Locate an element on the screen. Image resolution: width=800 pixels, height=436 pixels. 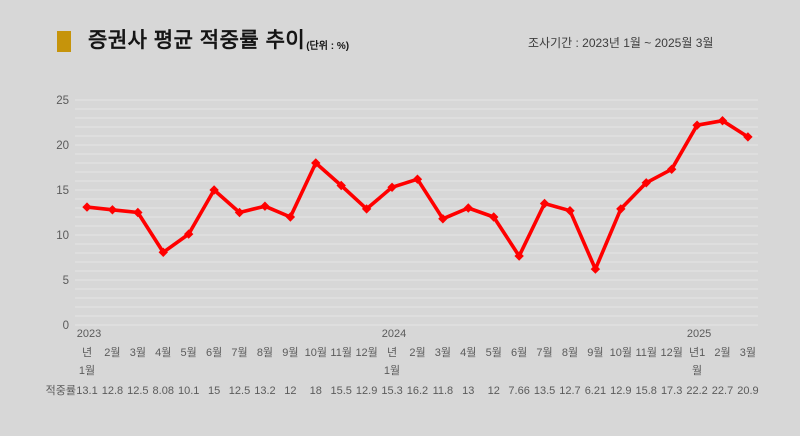
y-tick-label: 15 is located at coordinates (62, 191).